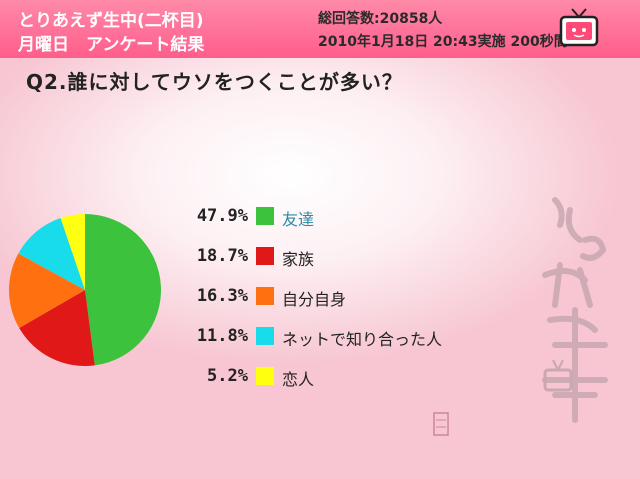  Describe the element at coordinates (222, 296) in the screenshot. I see `legend-percent: 16.3%` at that location.